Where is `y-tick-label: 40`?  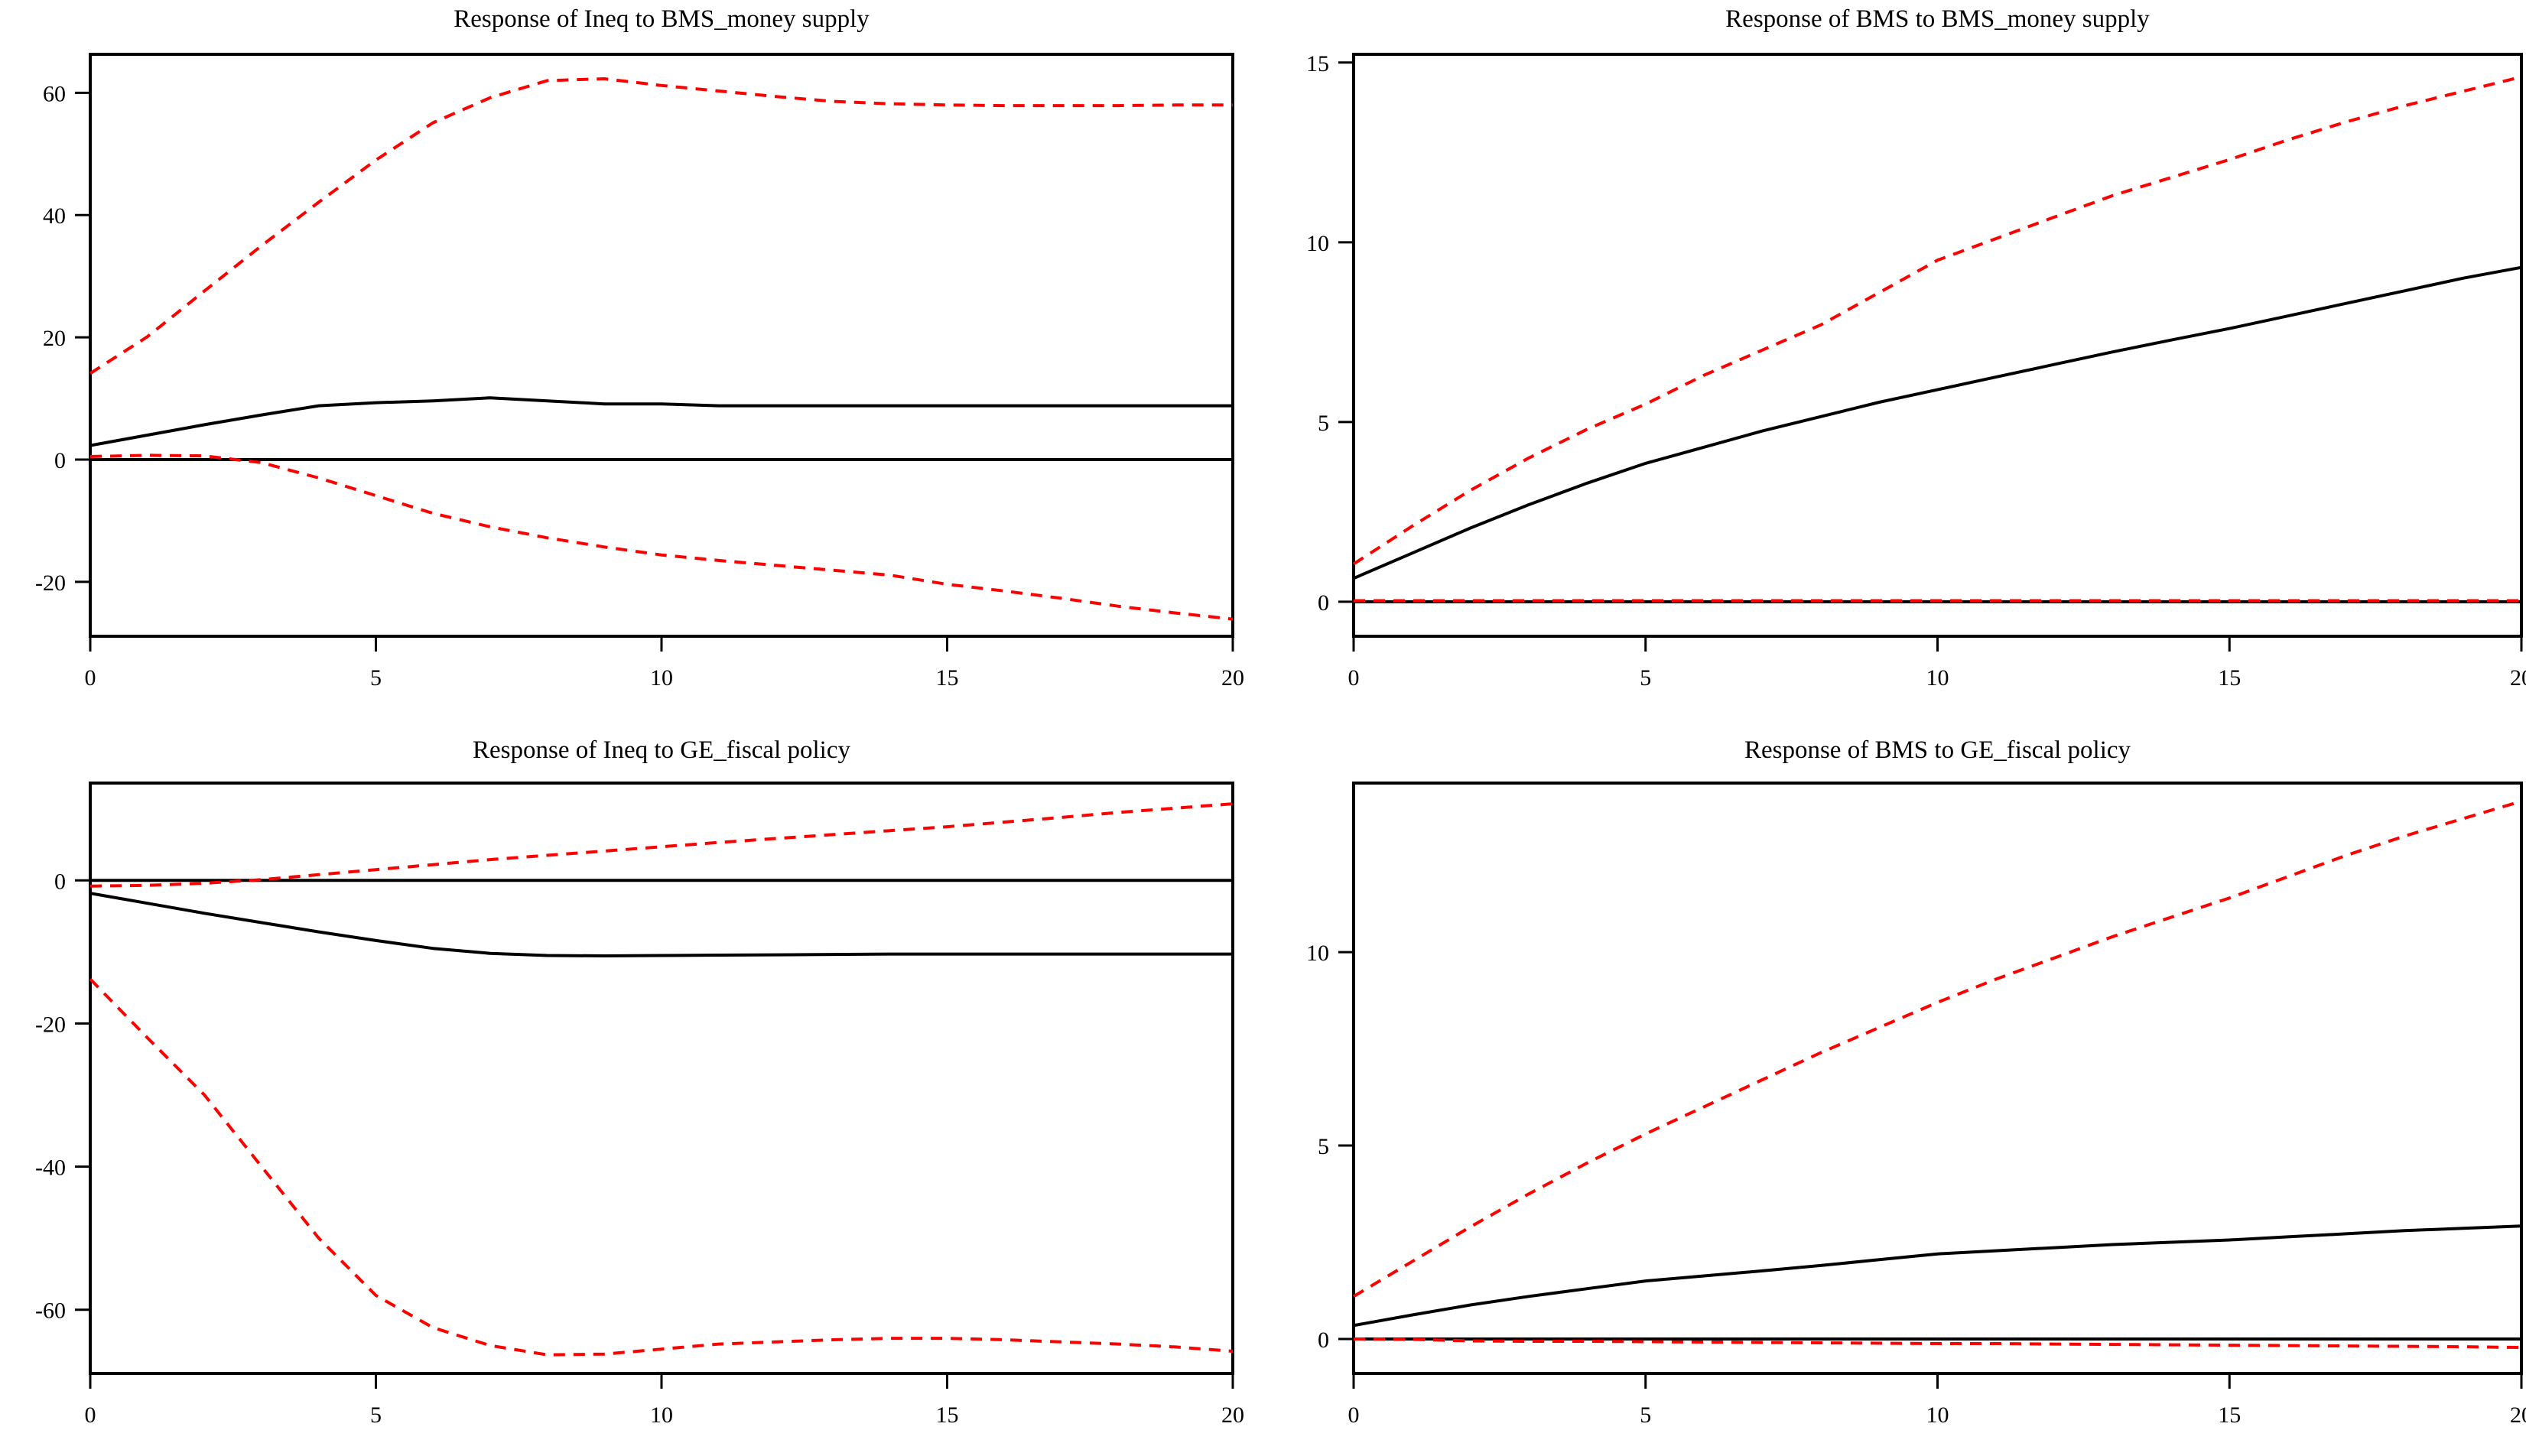 y-tick-label: 40 is located at coordinates (54, 216).